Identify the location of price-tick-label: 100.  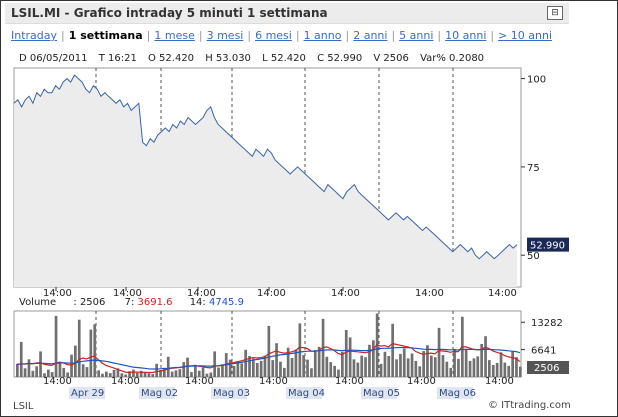
(536, 80).